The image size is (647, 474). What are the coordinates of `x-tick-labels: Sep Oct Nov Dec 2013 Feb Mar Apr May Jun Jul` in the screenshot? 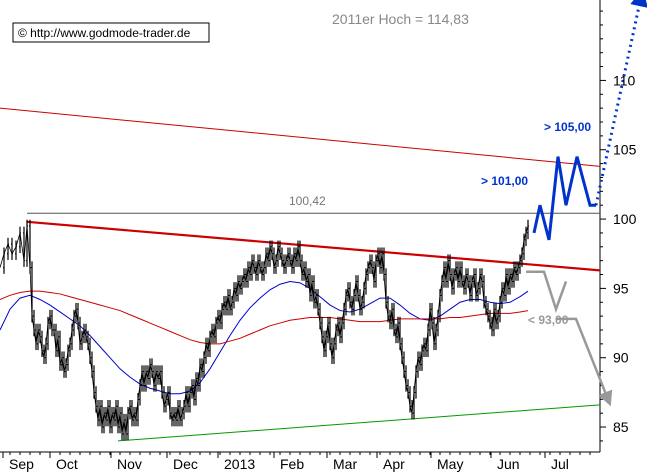 It's located at (289, 464).